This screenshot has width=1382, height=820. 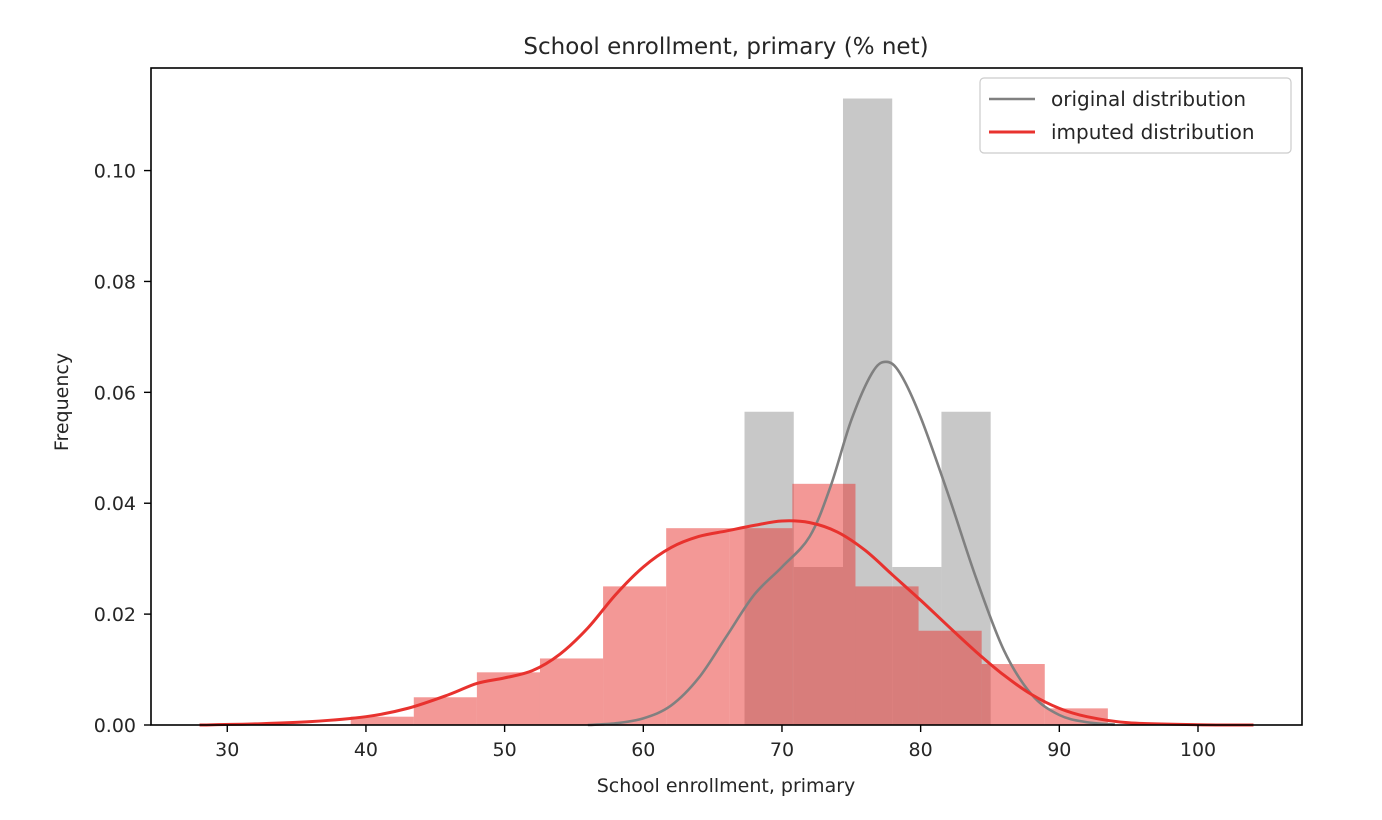 What do you see at coordinates (115, 282) in the screenshot?
I see `y-tick-label-4: 0.08` at bounding box center [115, 282].